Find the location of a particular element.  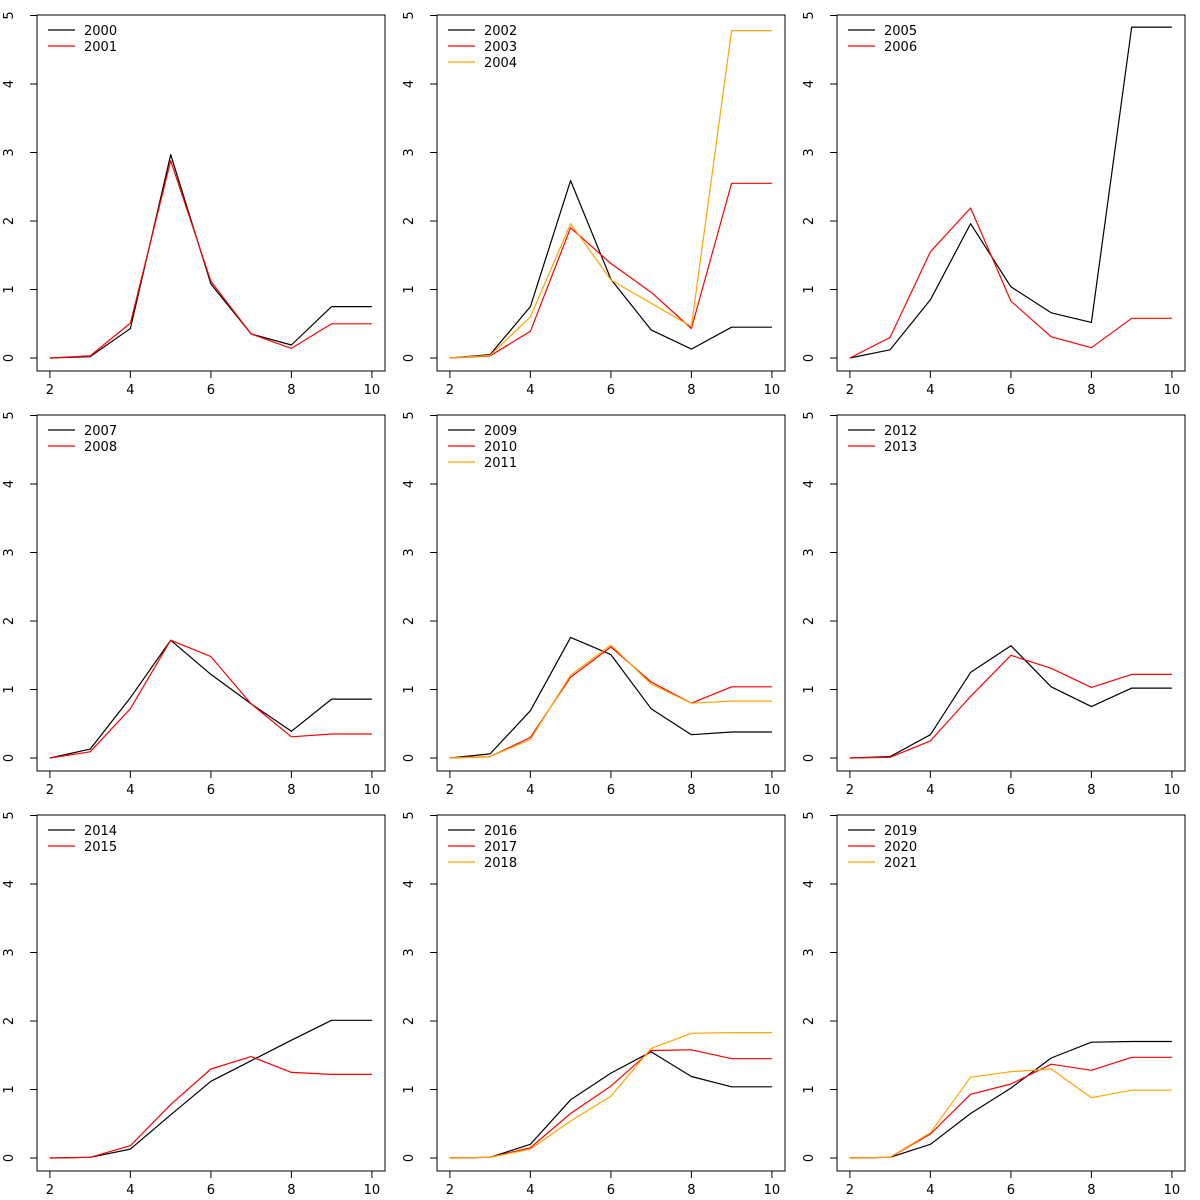

series-line-2014 is located at coordinates (210, 1089).